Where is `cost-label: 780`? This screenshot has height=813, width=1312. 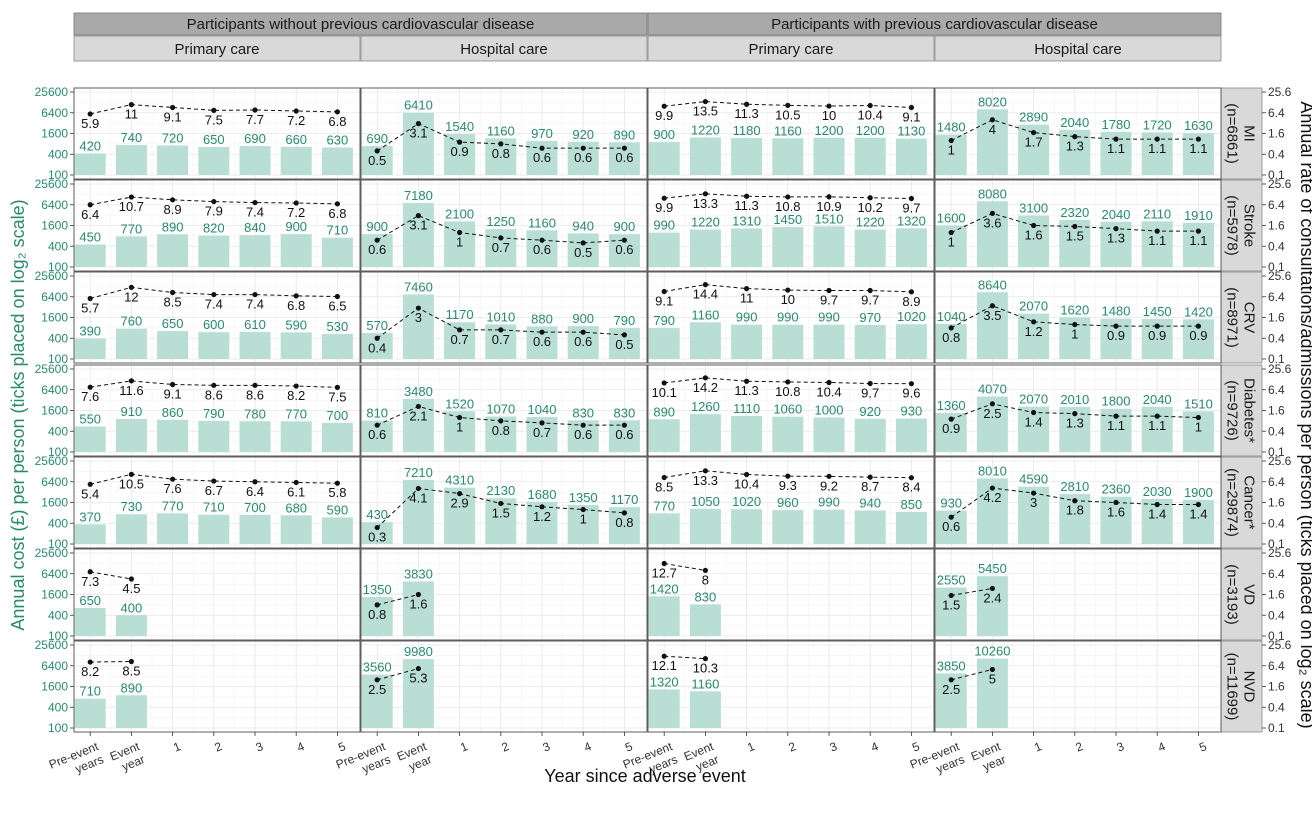
cost-label: 780 is located at coordinates (255, 413).